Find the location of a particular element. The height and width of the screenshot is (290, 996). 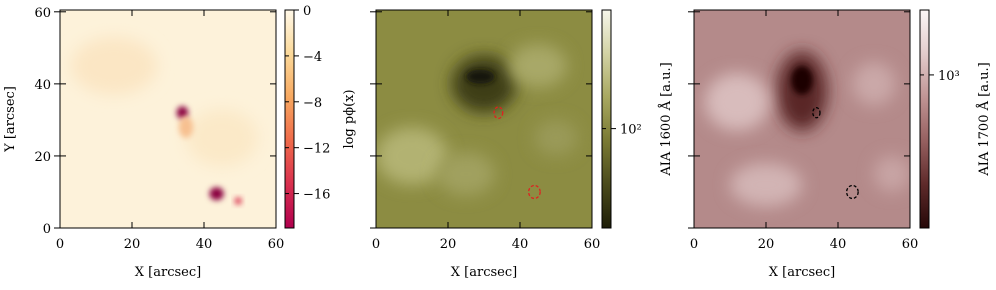

colorbar-tick-label: −4 is located at coordinates (312, 57).